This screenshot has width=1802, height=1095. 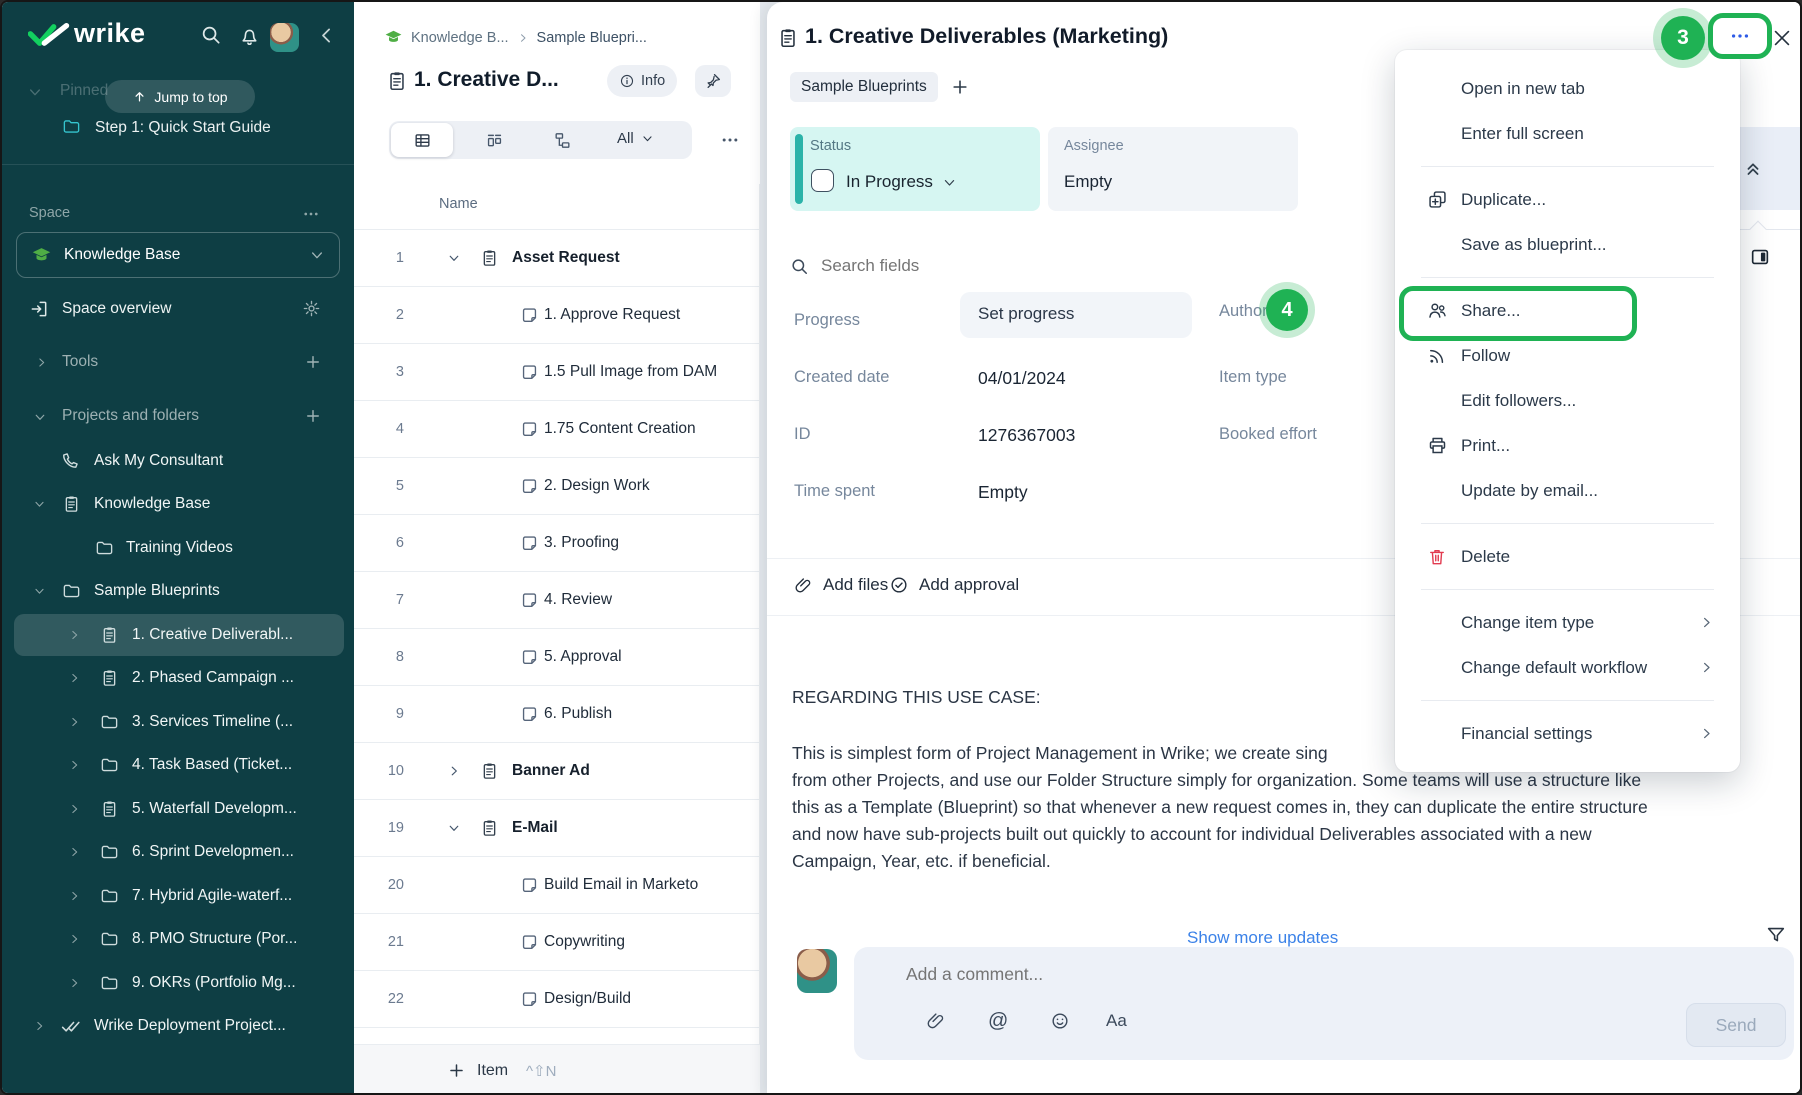 I want to click on wrike-logo, so click(x=49, y=35).